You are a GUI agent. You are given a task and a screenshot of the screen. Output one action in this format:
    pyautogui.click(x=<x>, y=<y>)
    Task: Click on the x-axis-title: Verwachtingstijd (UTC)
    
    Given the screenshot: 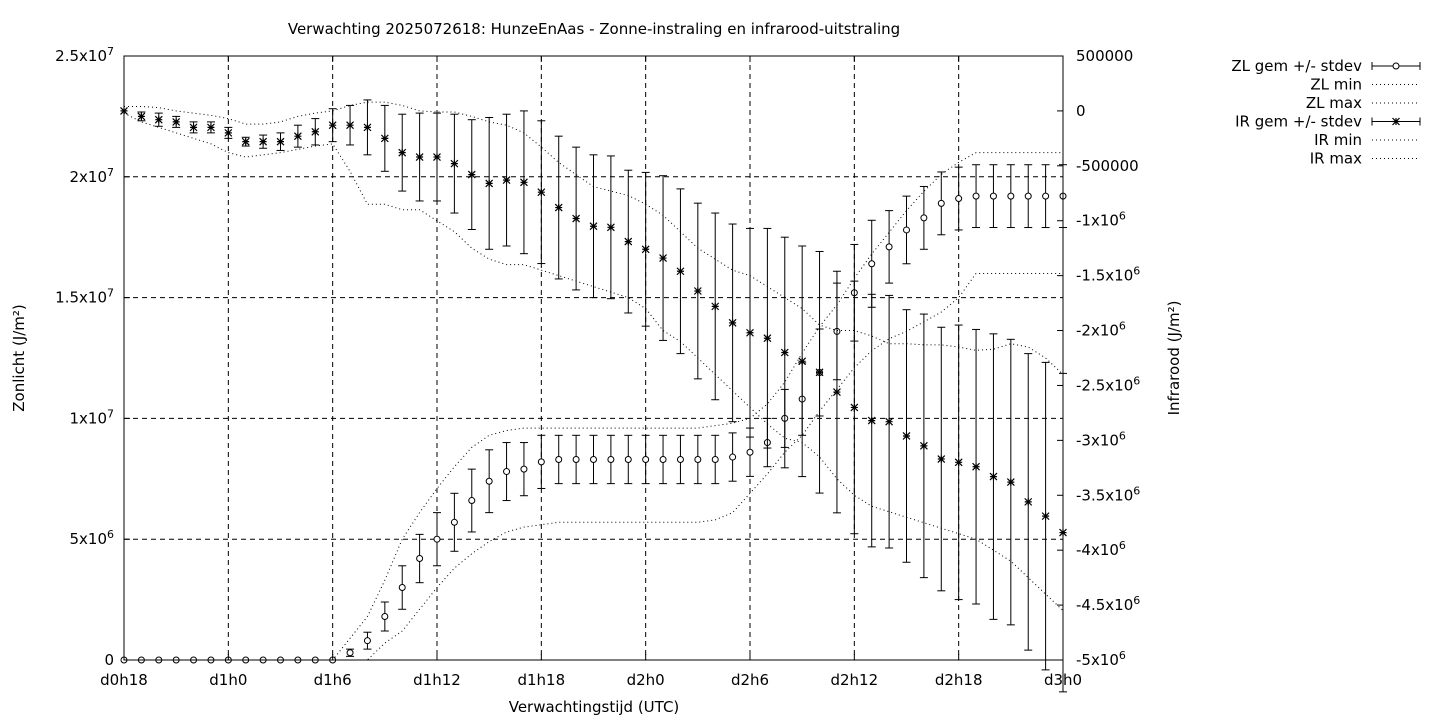 What is the action you would take?
    pyautogui.click(x=594, y=707)
    